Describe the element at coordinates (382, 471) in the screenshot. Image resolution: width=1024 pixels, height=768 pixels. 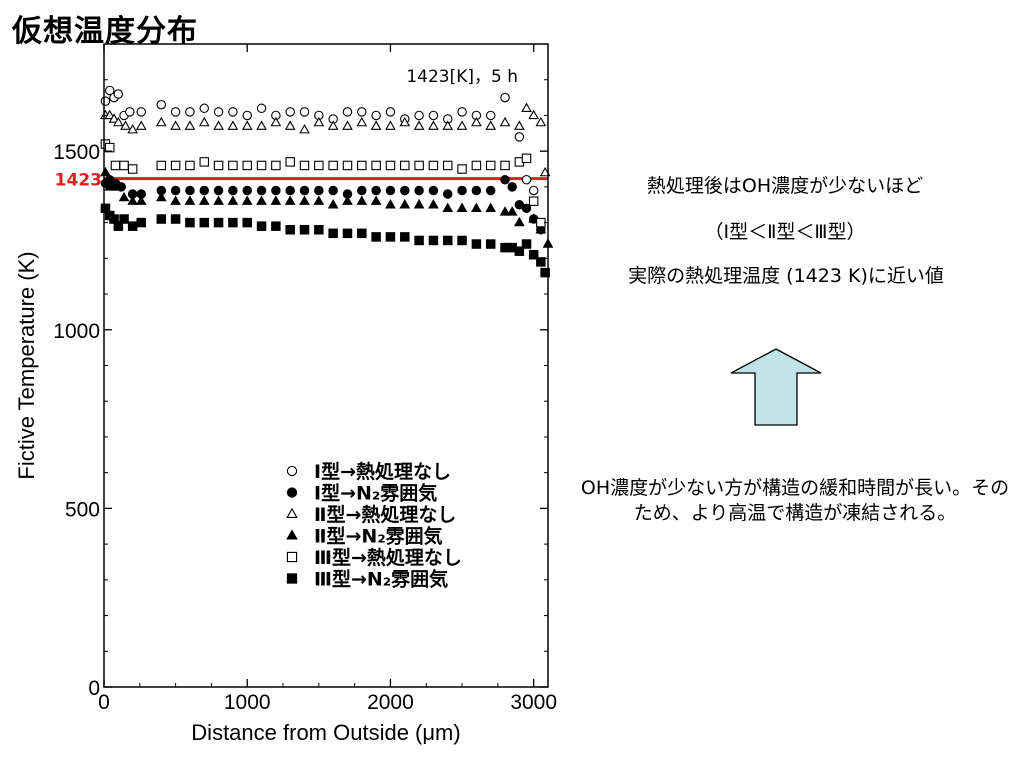
I see `legend-label: Ⅰ型→熱処理なし` at that location.